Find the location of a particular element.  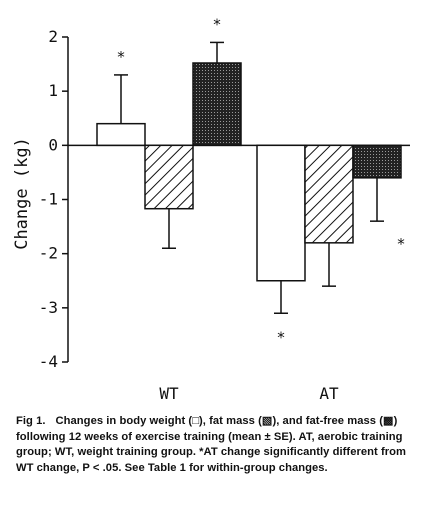

y-tick-label: -4 is located at coordinates (48, 361).